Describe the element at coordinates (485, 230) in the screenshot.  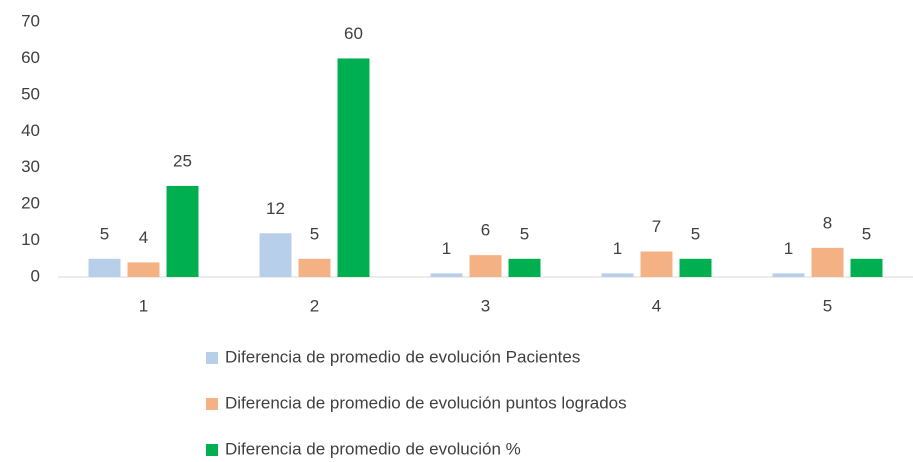
I see `data-label: 6` at that location.